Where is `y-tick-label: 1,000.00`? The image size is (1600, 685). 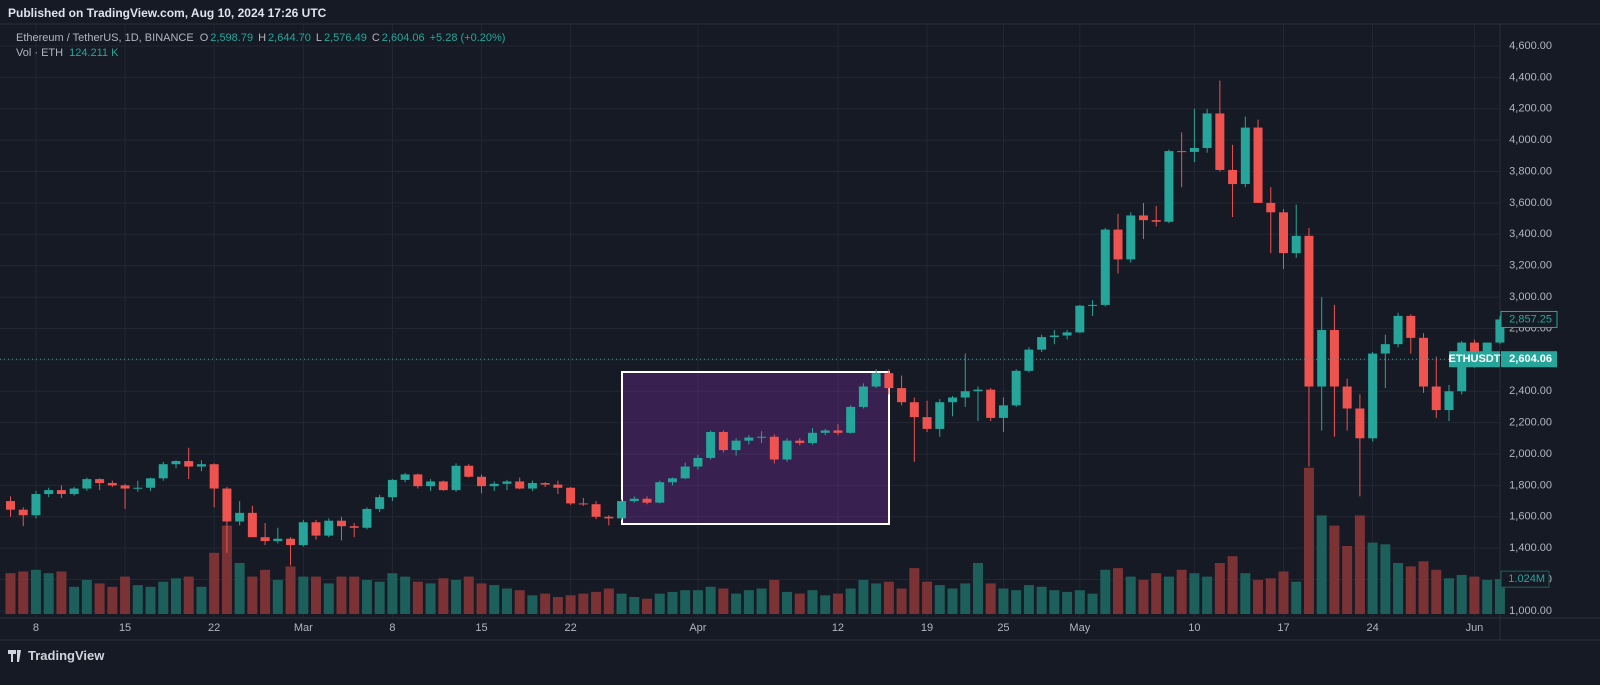
y-tick-label: 1,000.00 is located at coordinates (1530, 611).